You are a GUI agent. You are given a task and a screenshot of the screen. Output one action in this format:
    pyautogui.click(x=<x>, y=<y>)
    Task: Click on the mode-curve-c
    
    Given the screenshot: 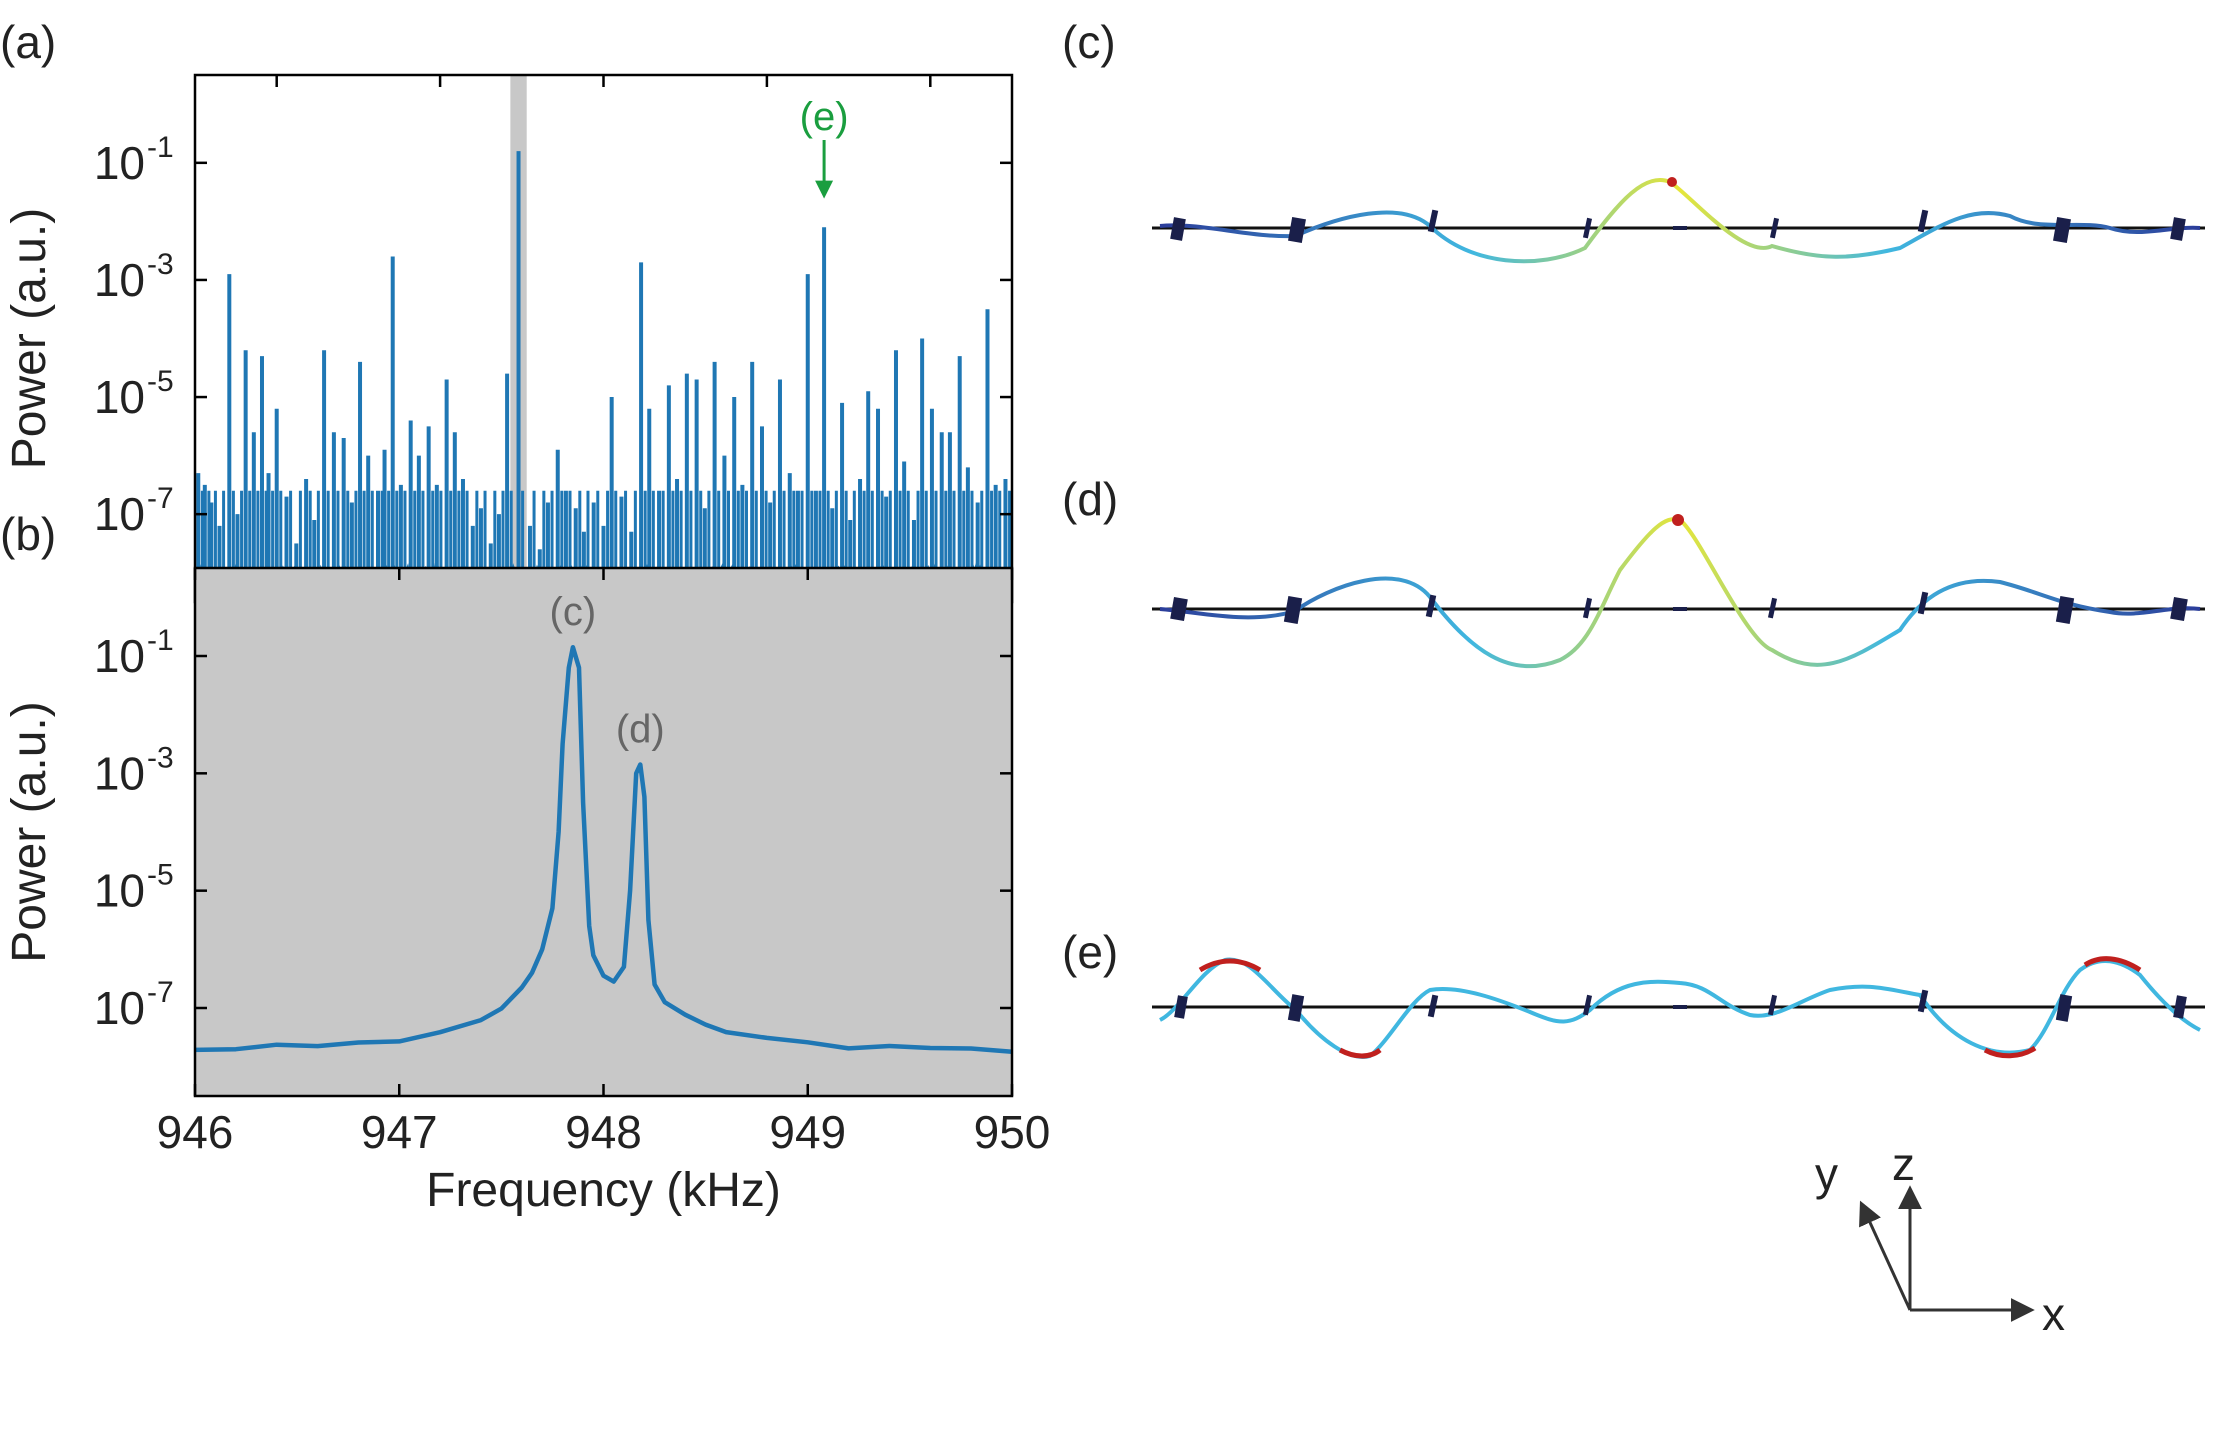 What is the action you would take?
    pyautogui.click(x=1680, y=221)
    